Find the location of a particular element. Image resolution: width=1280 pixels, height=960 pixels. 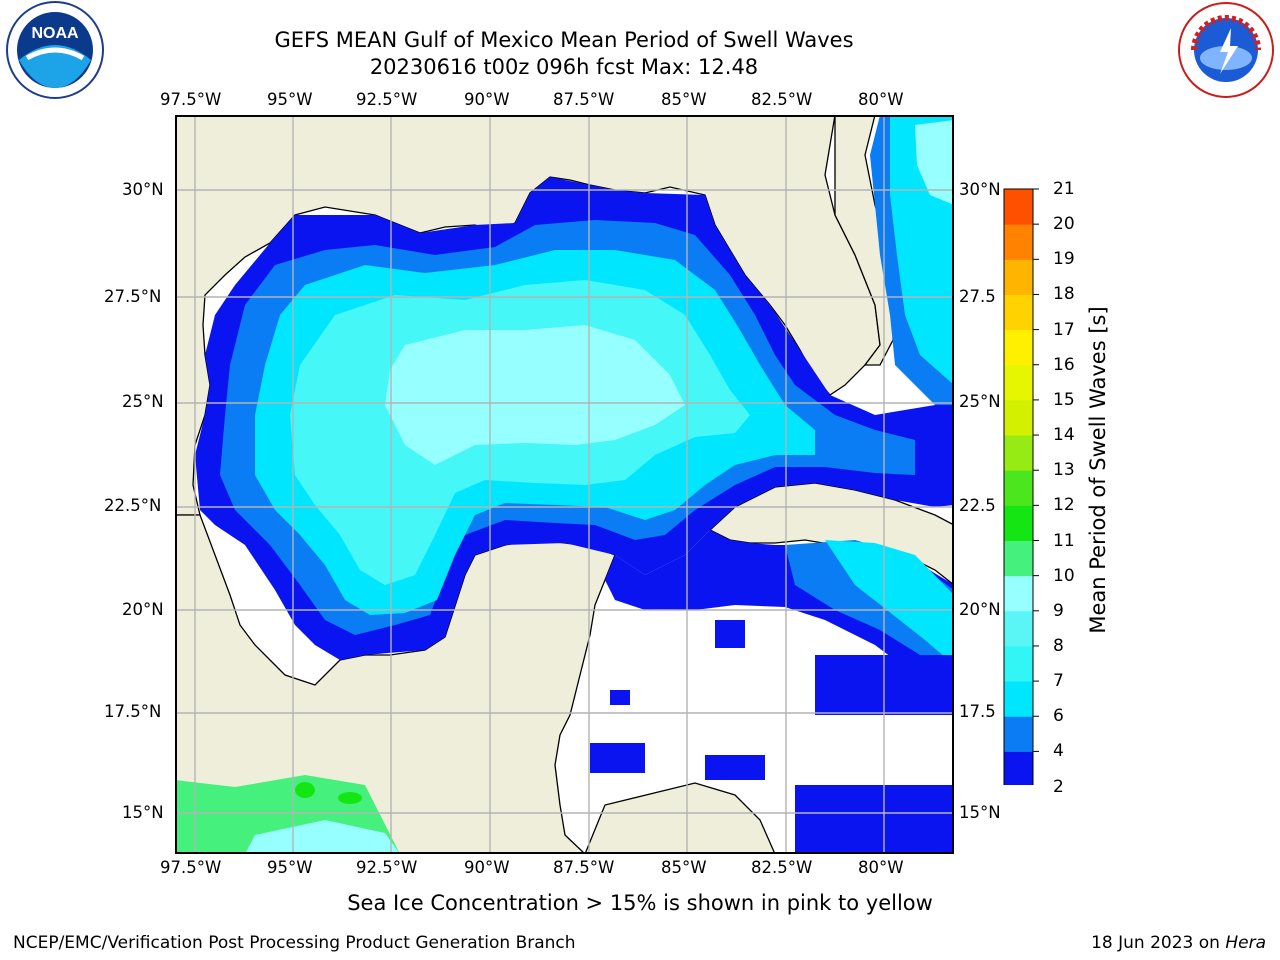

colorbar is located at coordinates (1020, 500).